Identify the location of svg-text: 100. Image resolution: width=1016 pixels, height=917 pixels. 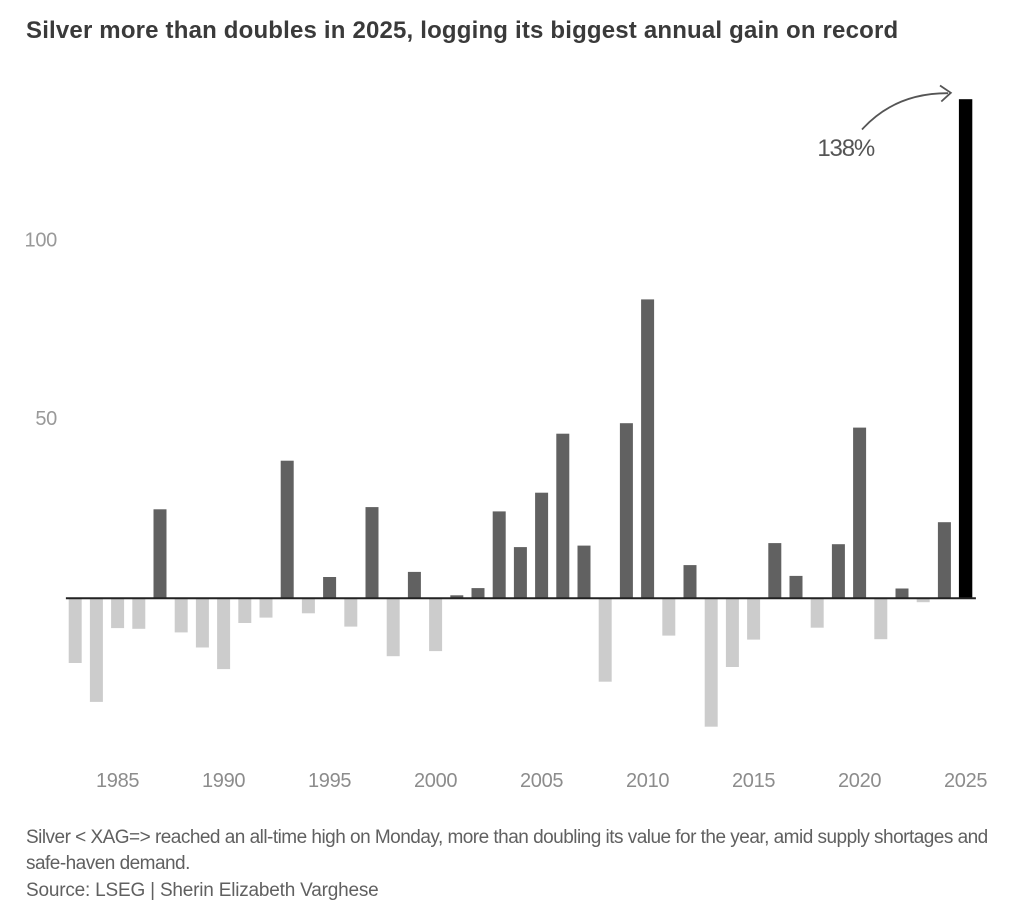
(41, 241).